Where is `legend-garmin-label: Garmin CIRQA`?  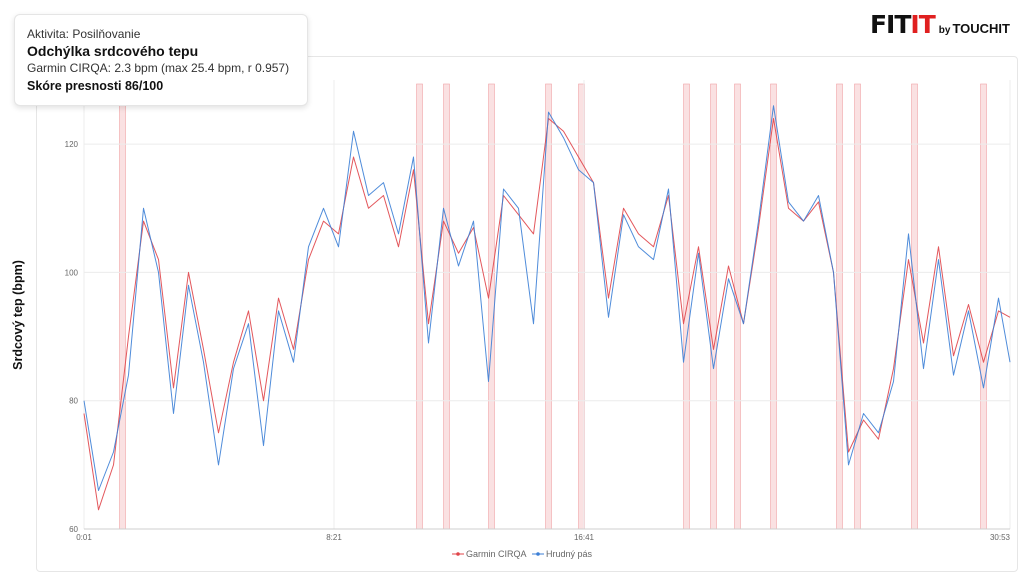 legend-garmin-label: Garmin CIRQA is located at coordinates (496, 554).